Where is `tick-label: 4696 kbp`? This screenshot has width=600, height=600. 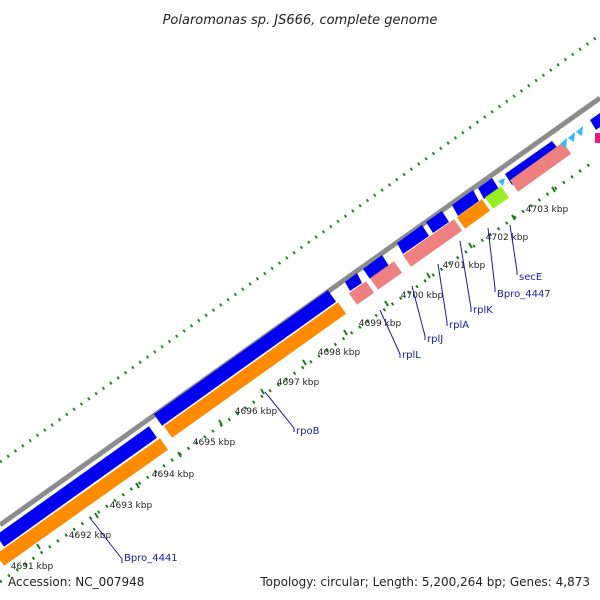
tick-label: 4696 kbp is located at coordinates (256, 412).